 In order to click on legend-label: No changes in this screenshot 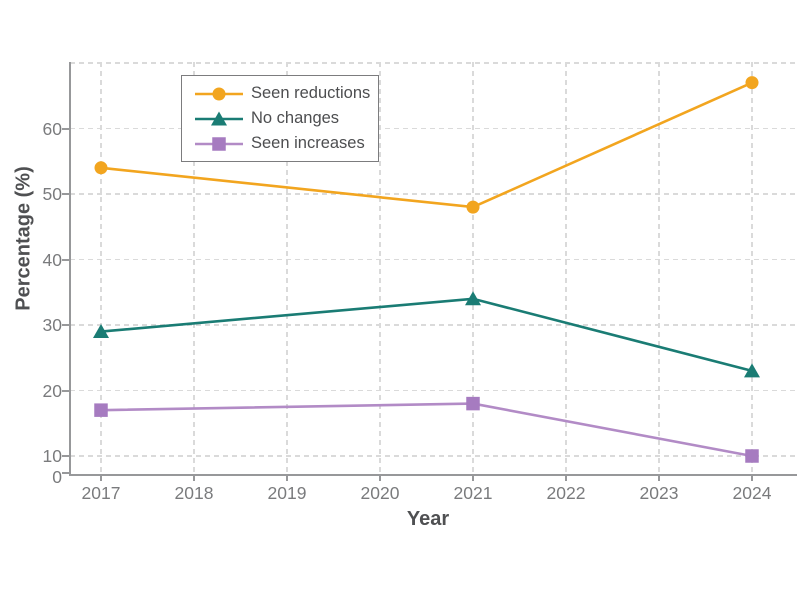, I will do `click(295, 118)`.